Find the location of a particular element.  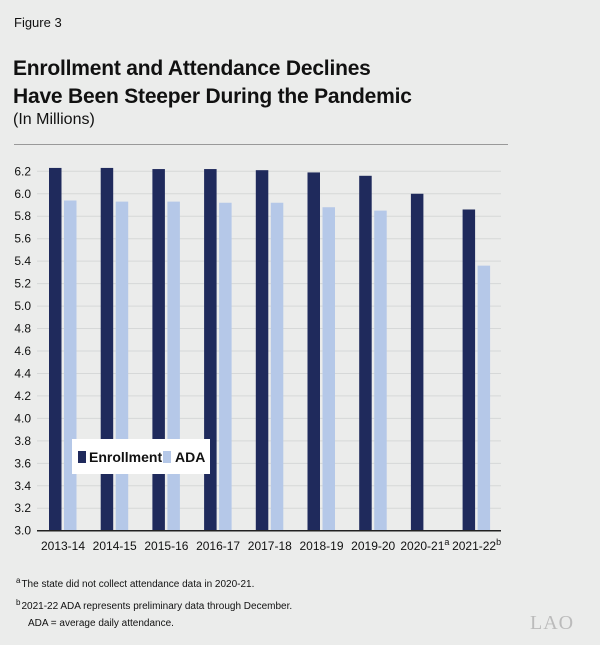

y-tick-label: 4.6 is located at coordinates (22, 351).